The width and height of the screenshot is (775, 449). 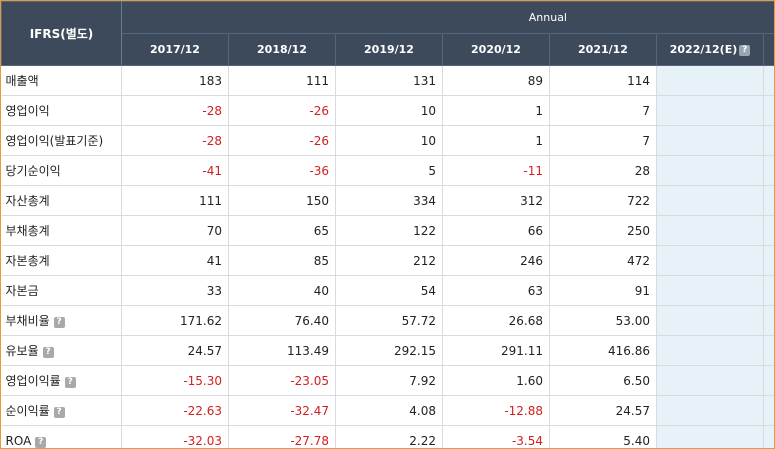 I want to click on table-row: ROA? -32.03 -27.78 2.22 -3.54 5.40, so click(x=387, y=436).